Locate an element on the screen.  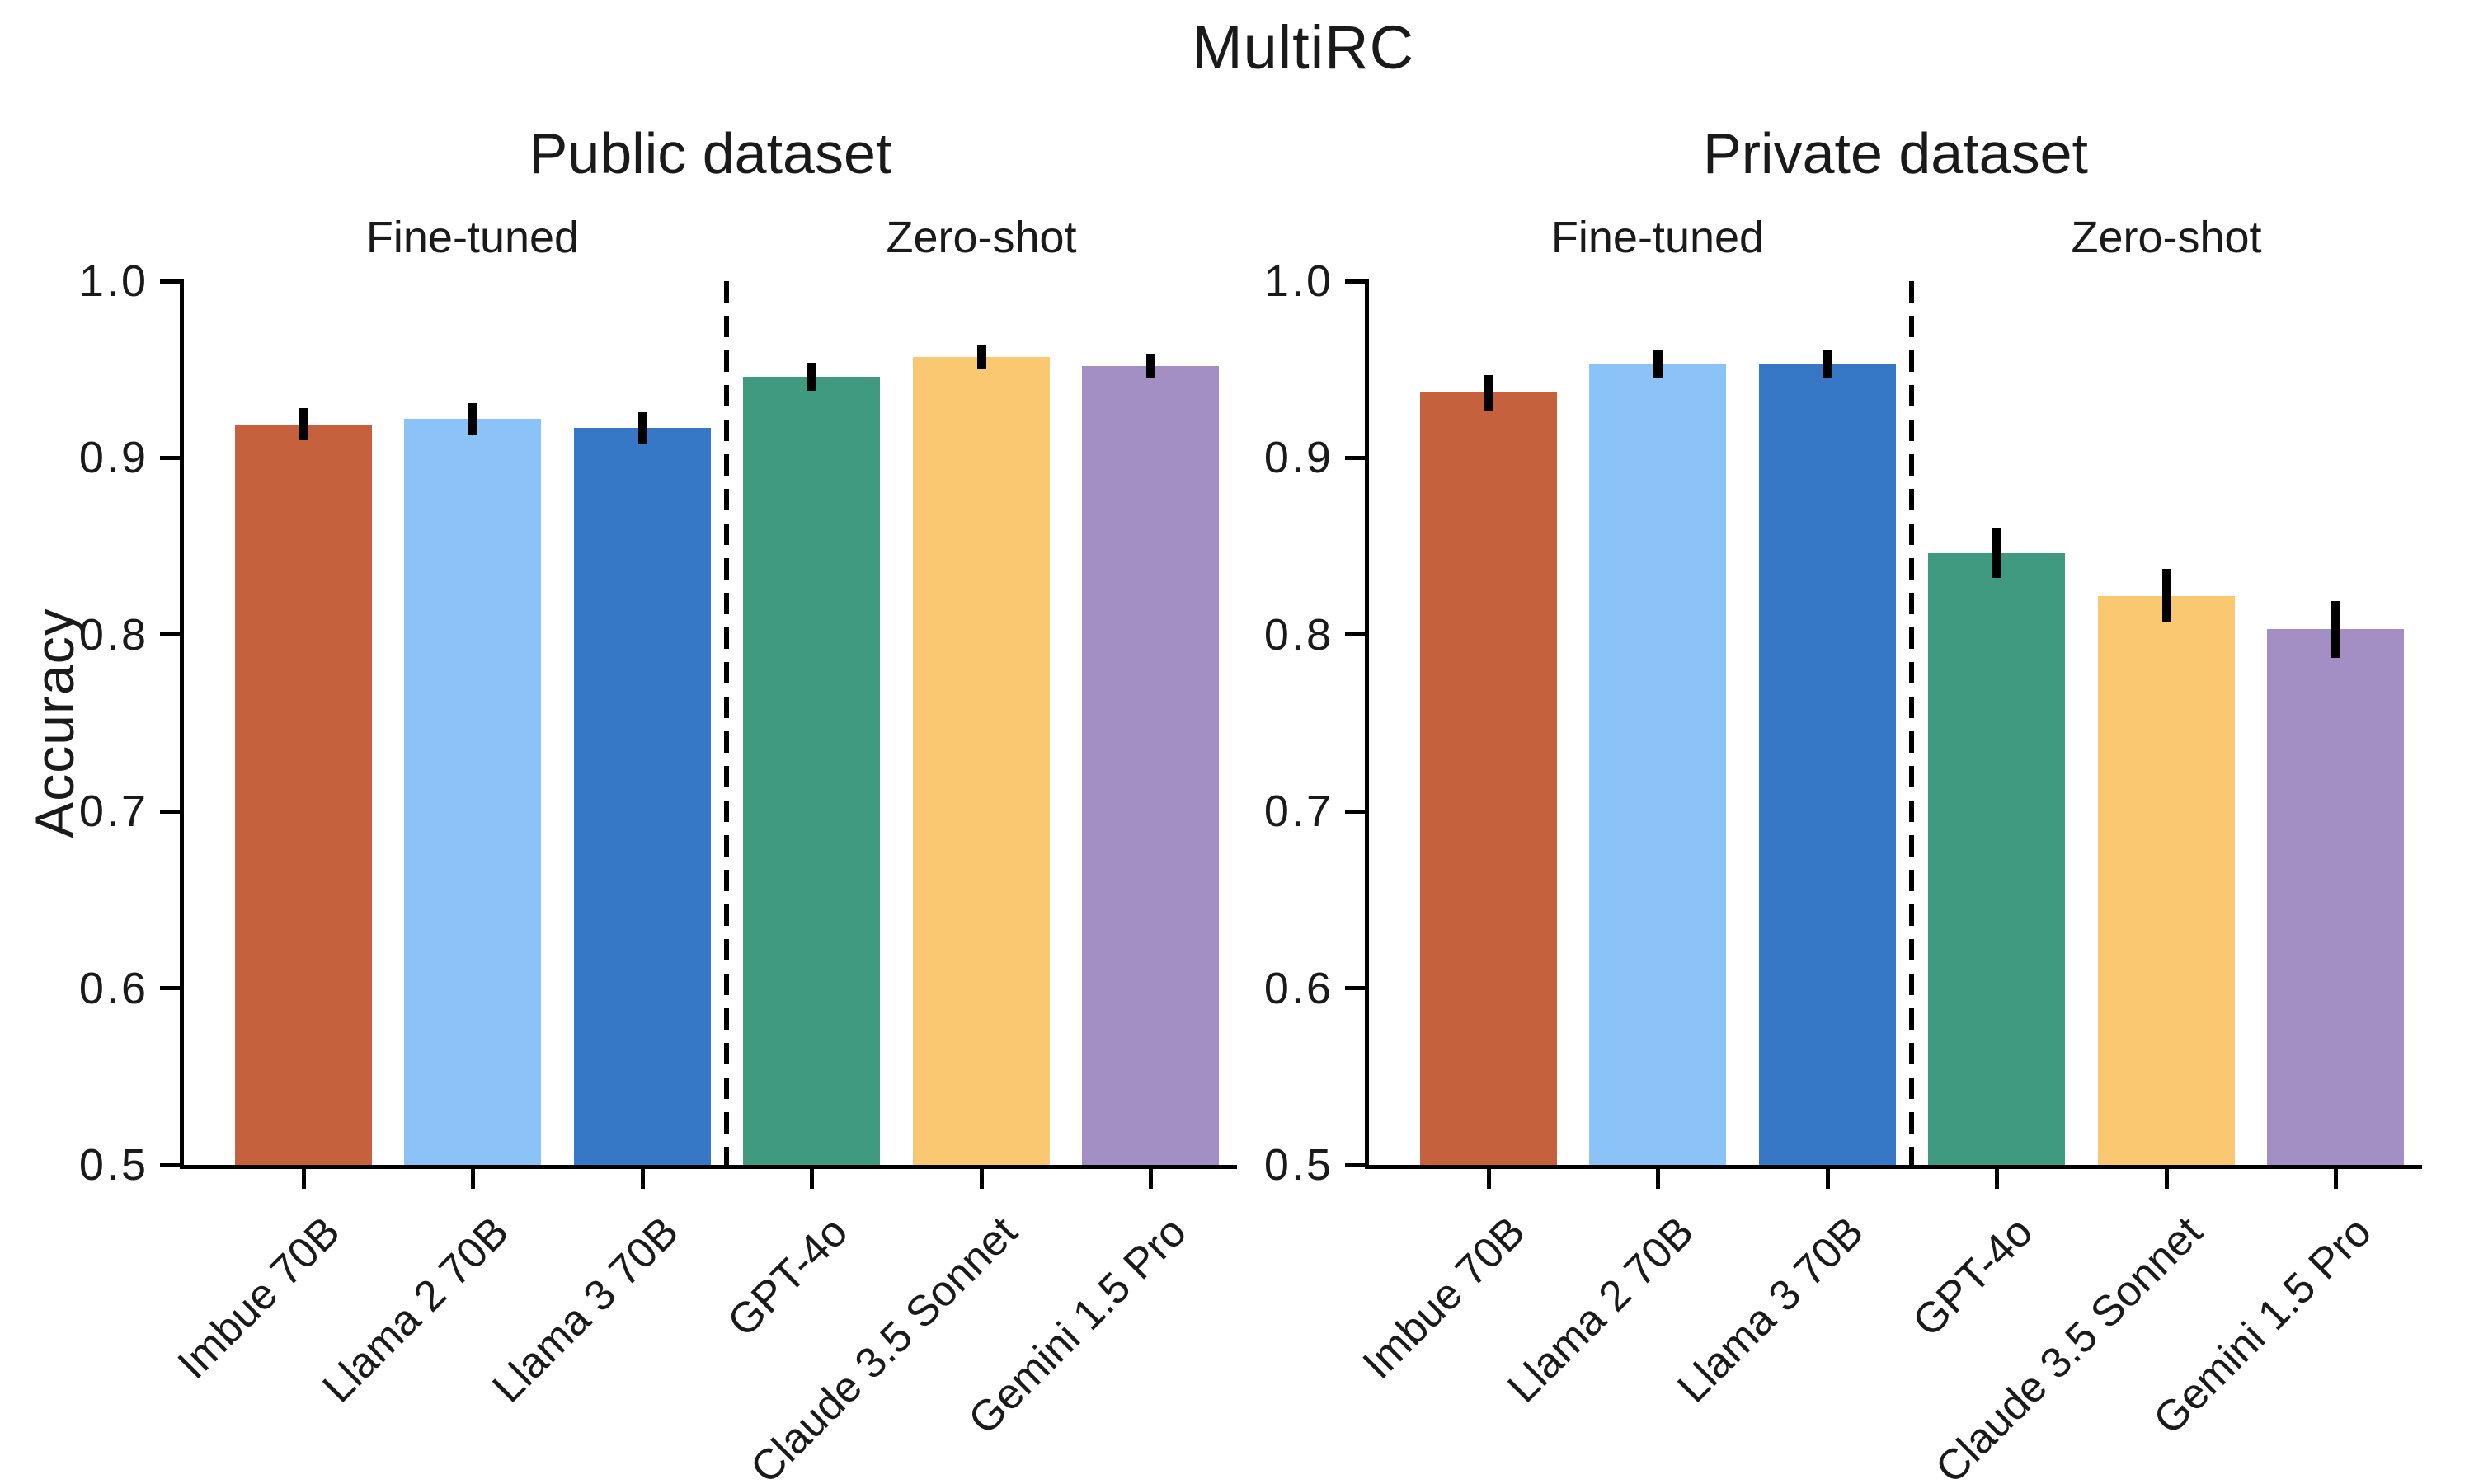
panel-title-private: Private dataset is located at coordinates (1895, 153).